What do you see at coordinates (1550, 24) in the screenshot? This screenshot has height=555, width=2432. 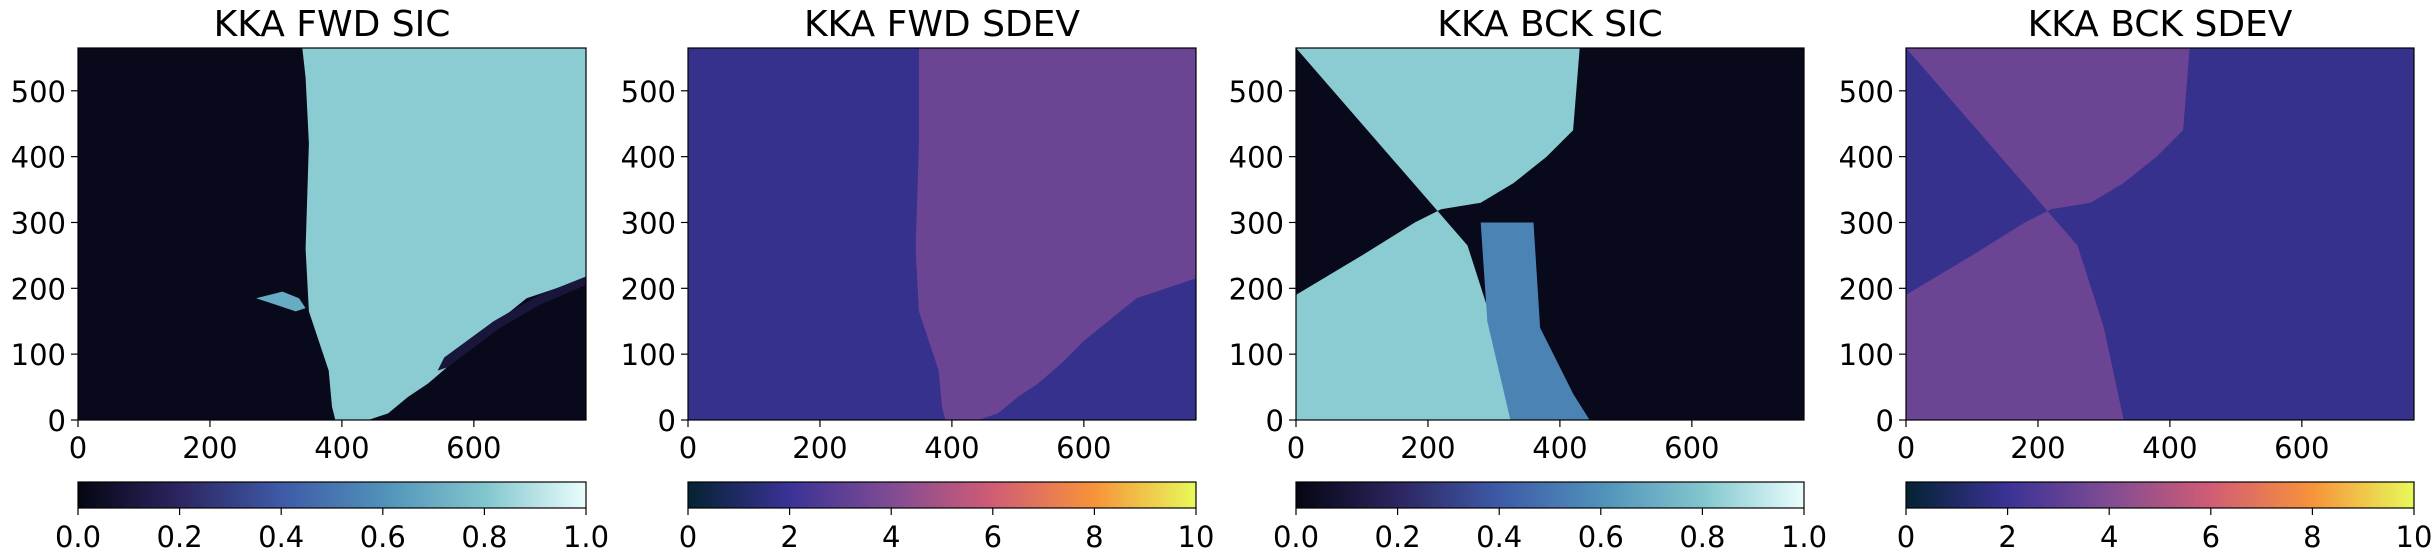 I see `chart-title: KKA BCK SIC` at bounding box center [1550, 24].